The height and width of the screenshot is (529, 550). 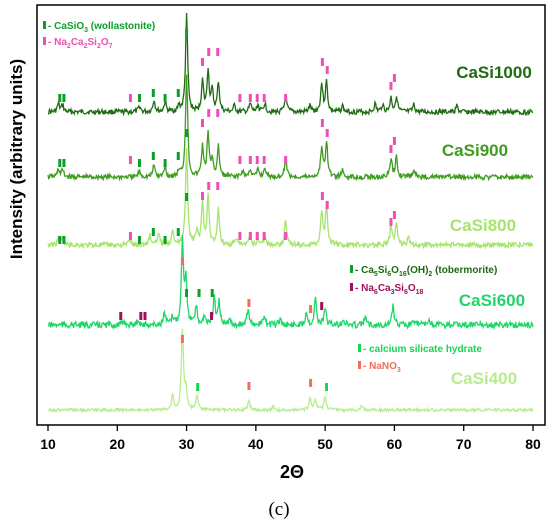 I want to click on series-label-casi600: CaSi600, so click(x=492, y=300).